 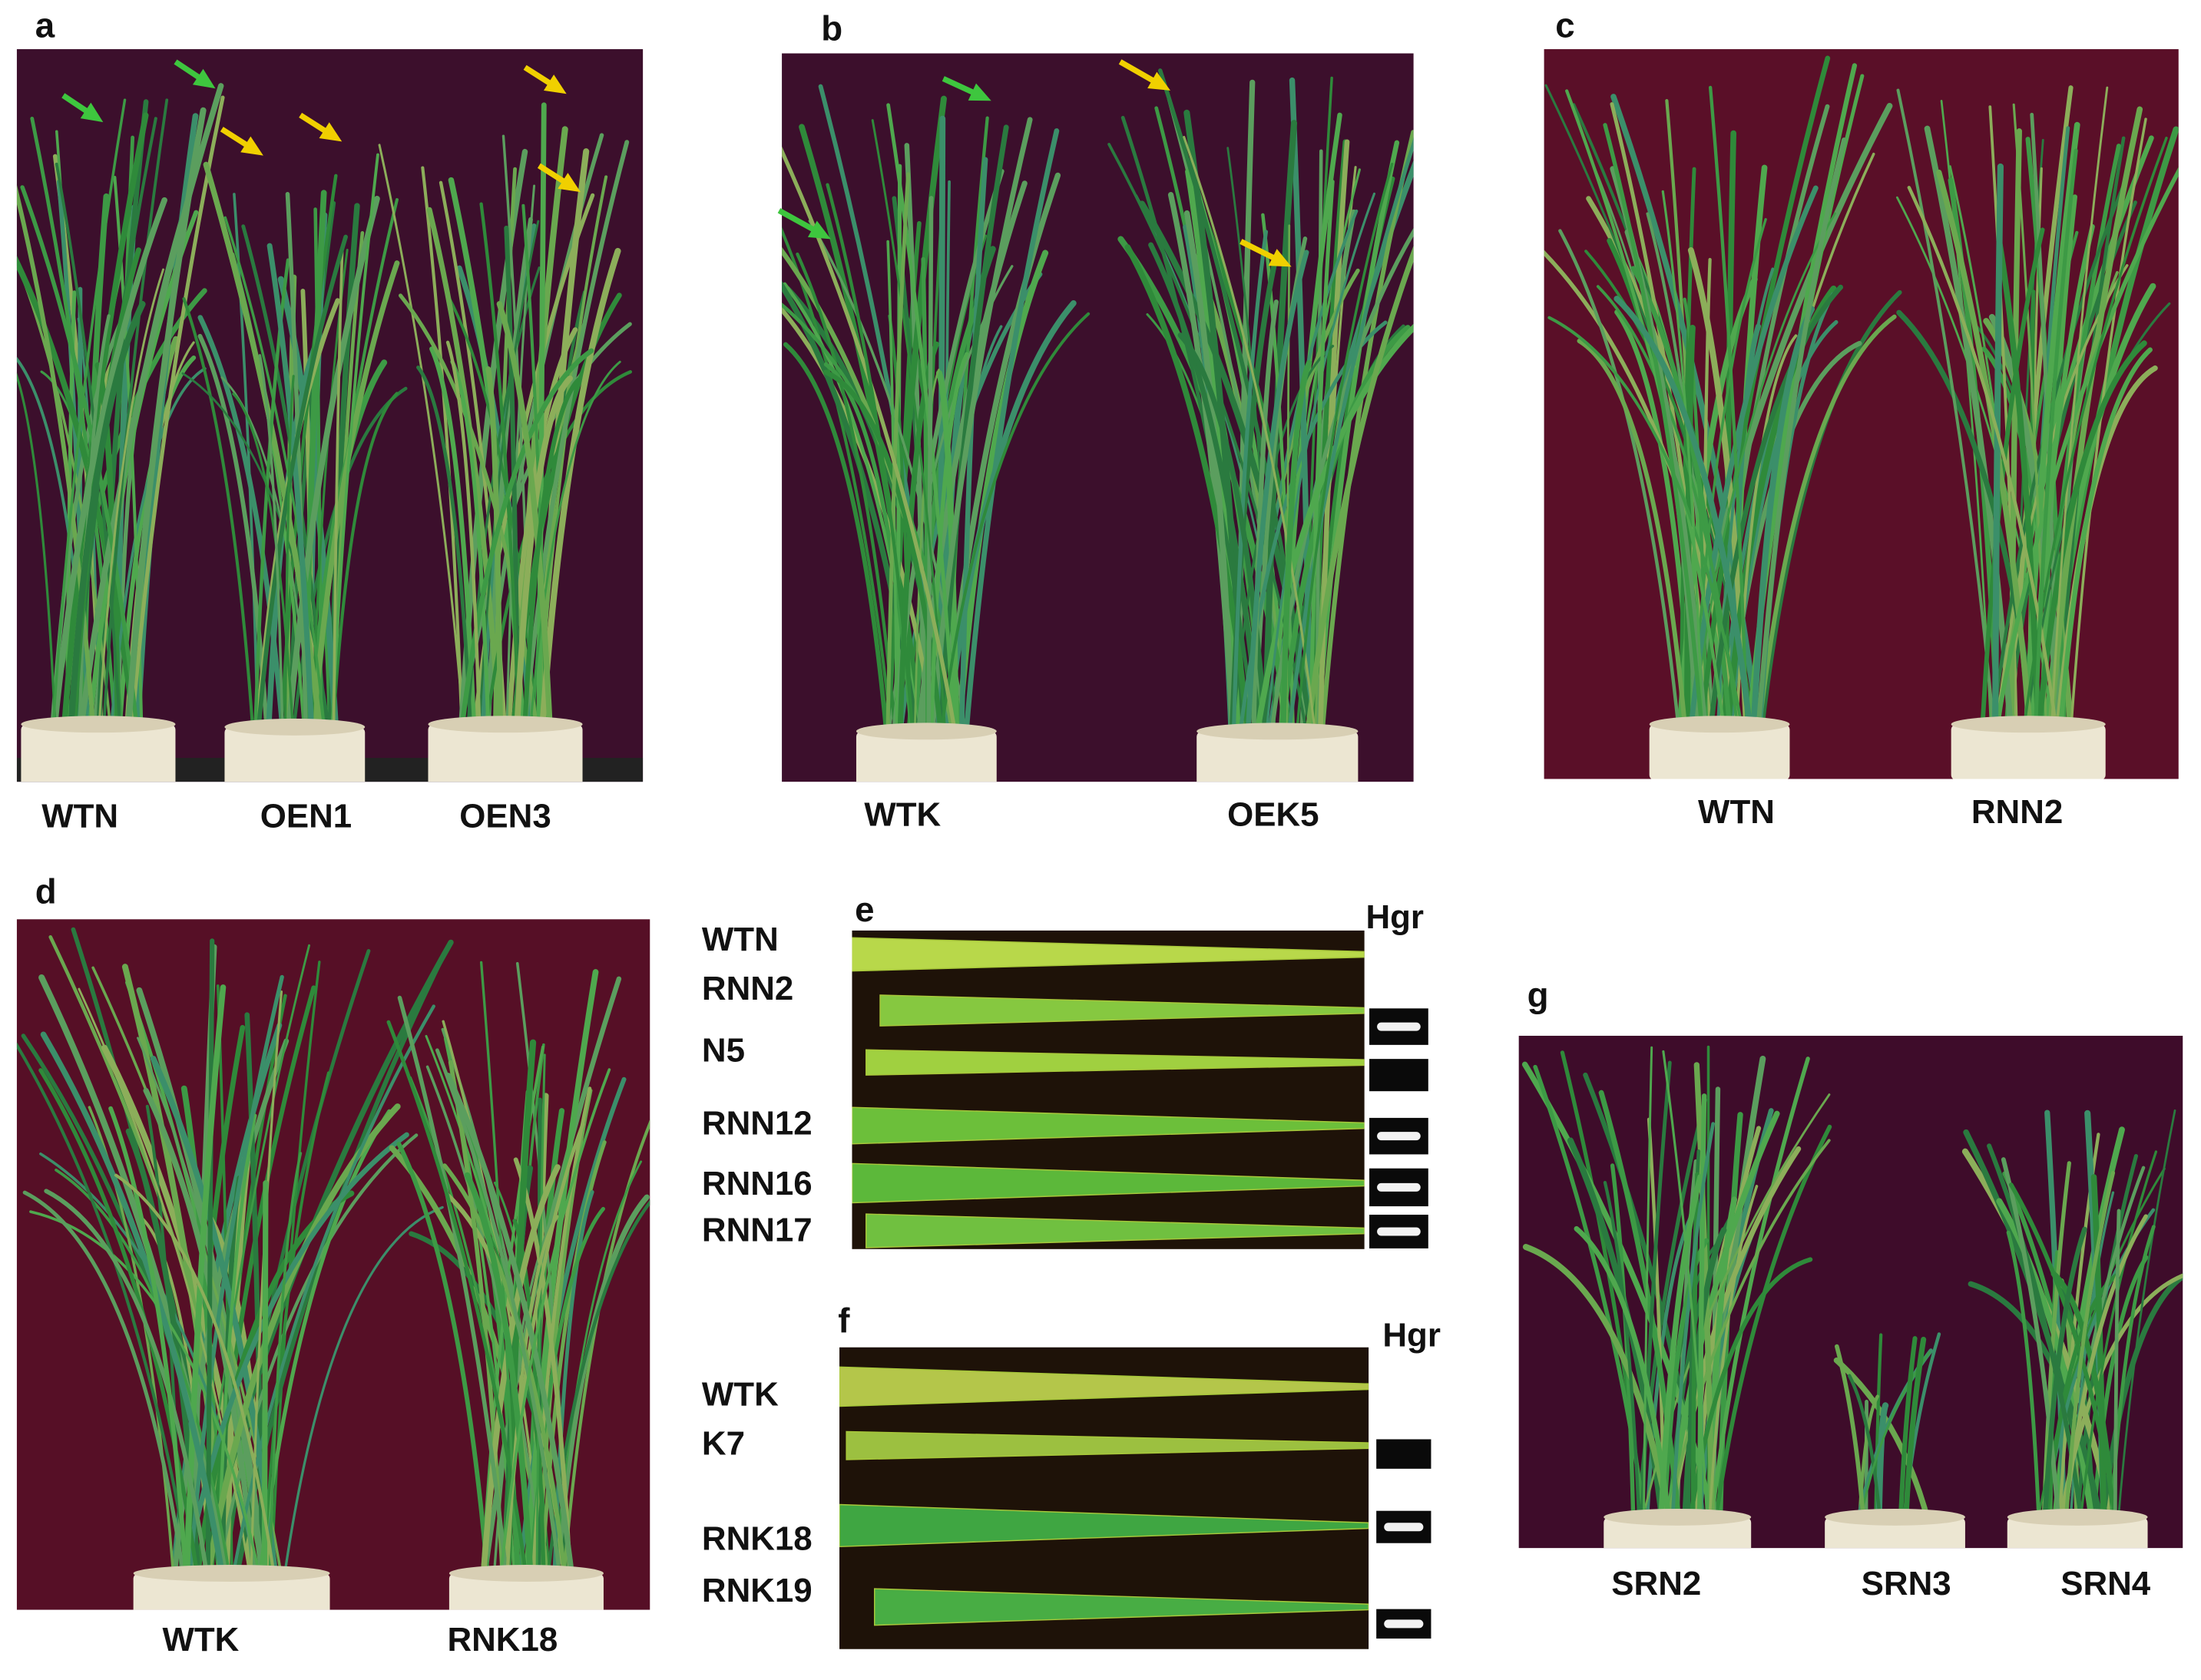 What do you see at coordinates (1564, 26) in the screenshot?
I see `panel-label: c` at bounding box center [1564, 26].